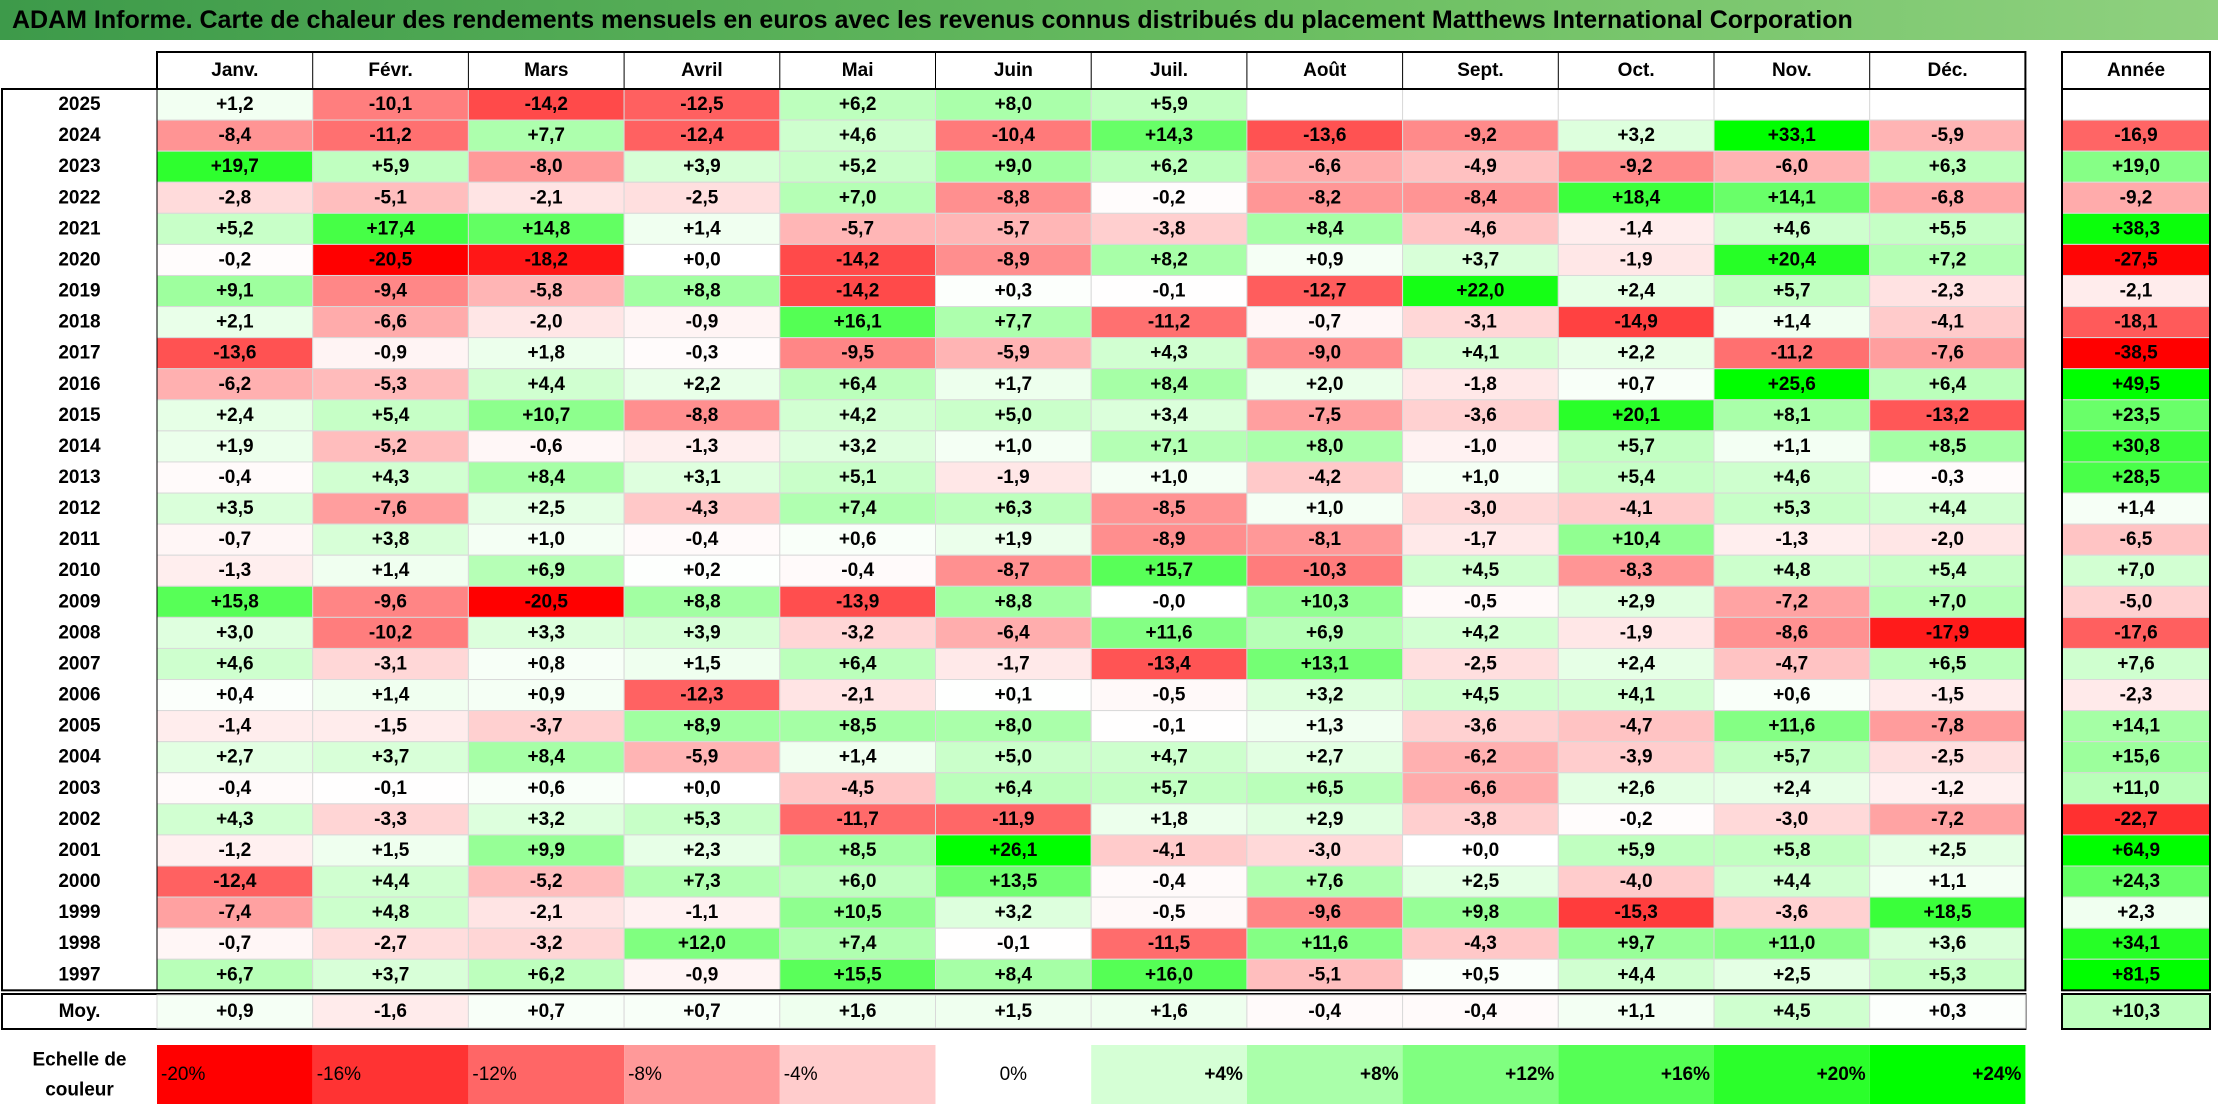 The width and height of the screenshot is (2218, 1106). I want to click on cell-value: +3,6, so click(1948, 943).